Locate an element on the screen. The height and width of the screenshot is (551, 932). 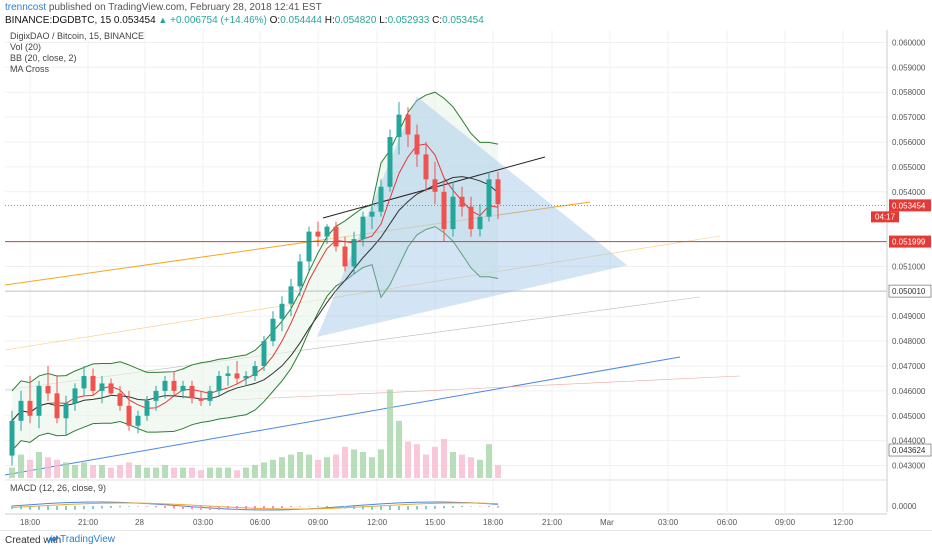
footer-bar: Created with TradingView is located at coordinates (466, 540).